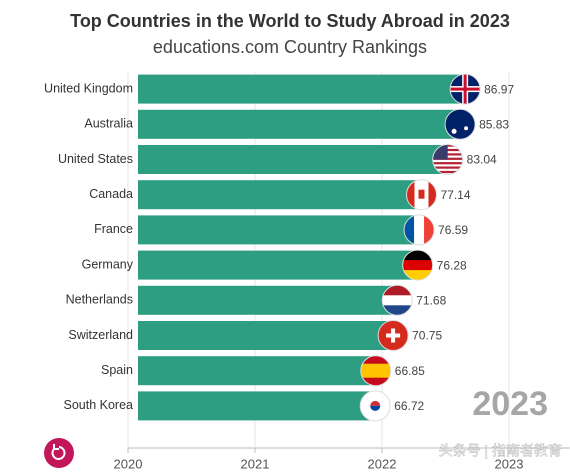 This screenshot has width=570, height=474. I want to click on y-tick-label: France, so click(113, 229).